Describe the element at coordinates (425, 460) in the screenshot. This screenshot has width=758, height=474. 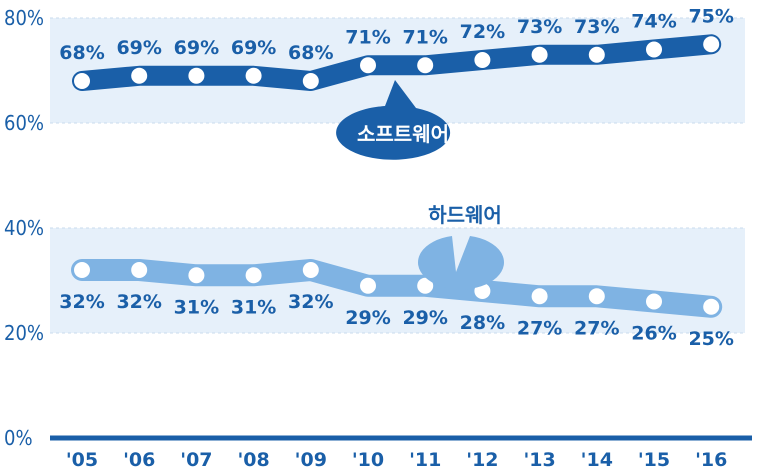
I see `x-tick-label: '11` at that location.